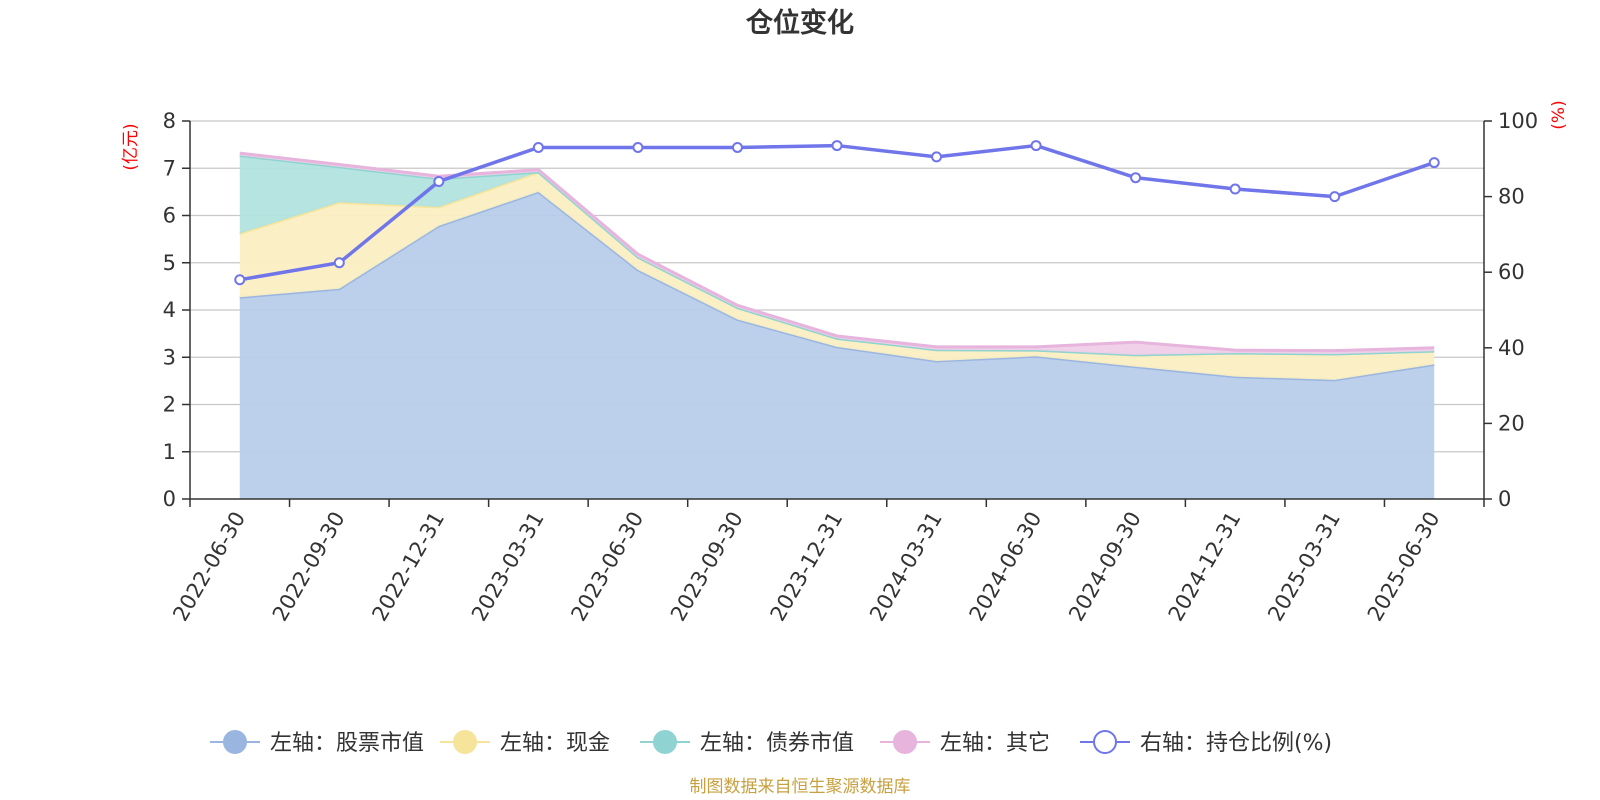 The width and height of the screenshot is (1600, 800). Describe the element at coordinates (807, 567) in the screenshot. I see `x-tick-label: 2023-12-31` at that location.